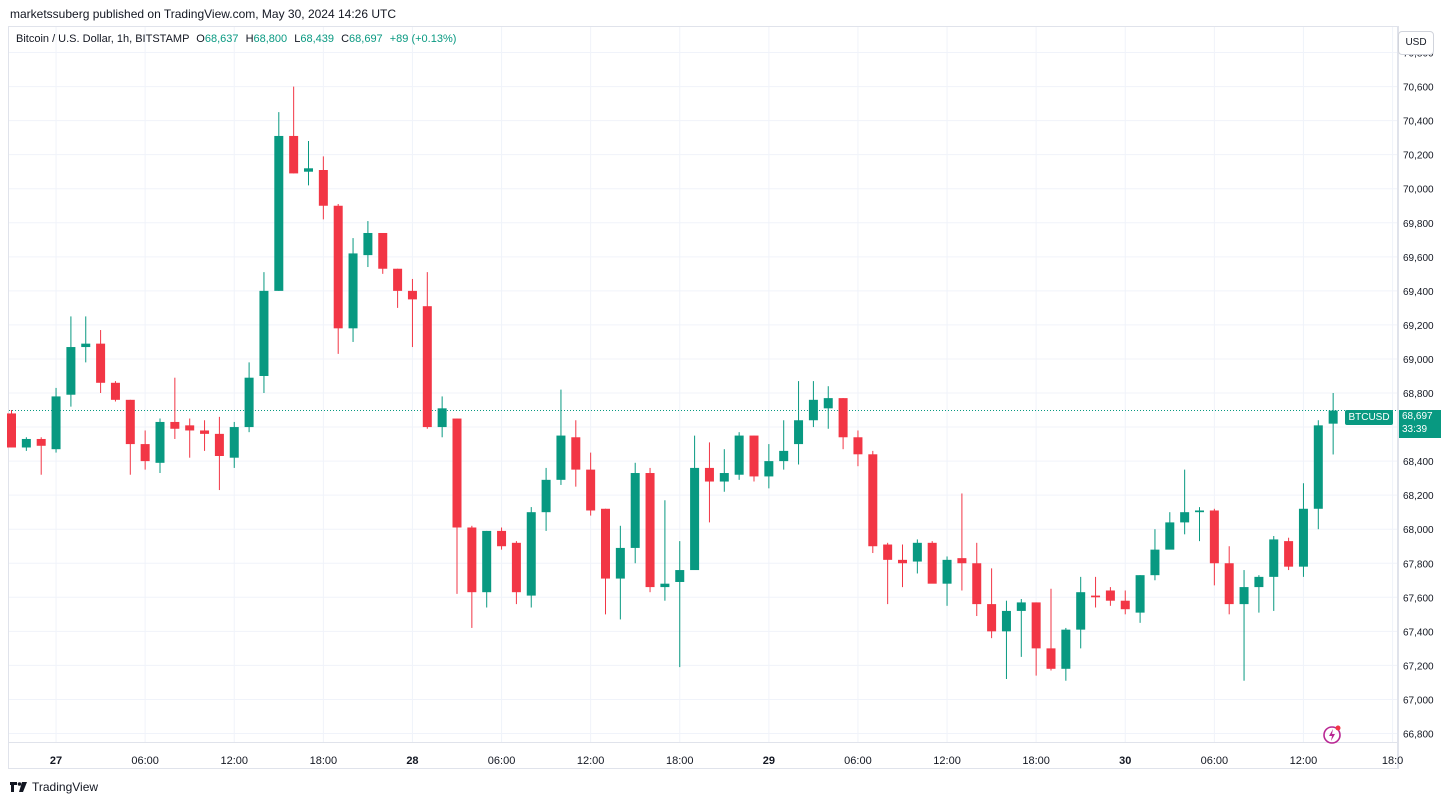 The width and height of the screenshot is (1456, 806). Describe the element at coordinates (1418, 666) in the screenshot. I see `y-tick-label: 67,200` at that location.